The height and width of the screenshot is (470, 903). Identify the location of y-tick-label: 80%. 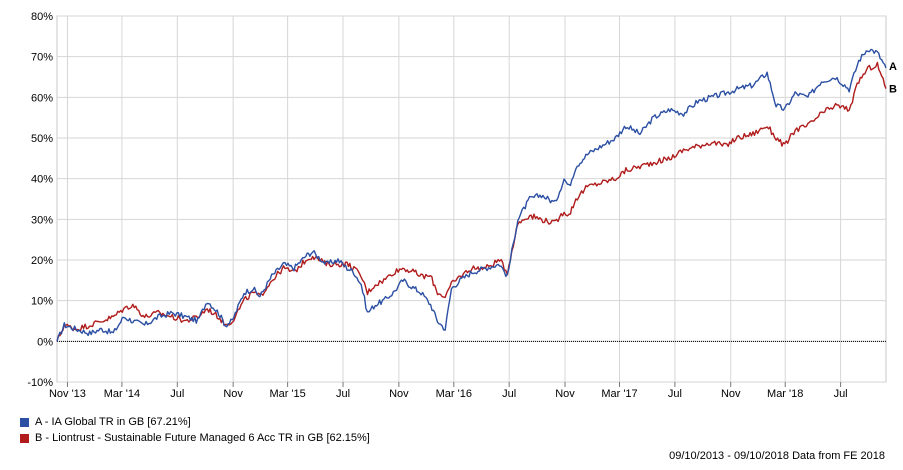
(42, 17).